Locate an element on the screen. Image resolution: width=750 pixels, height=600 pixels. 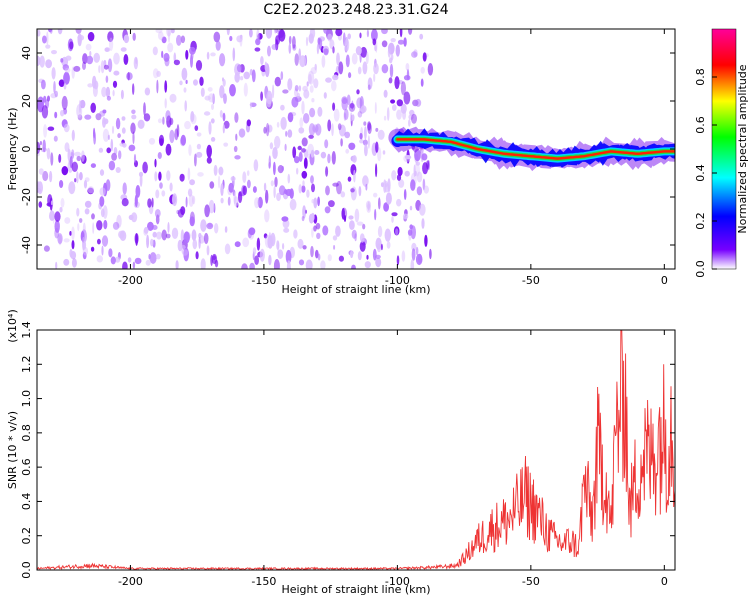
y-tick-label: 20 is located at coordinates (26, 101).